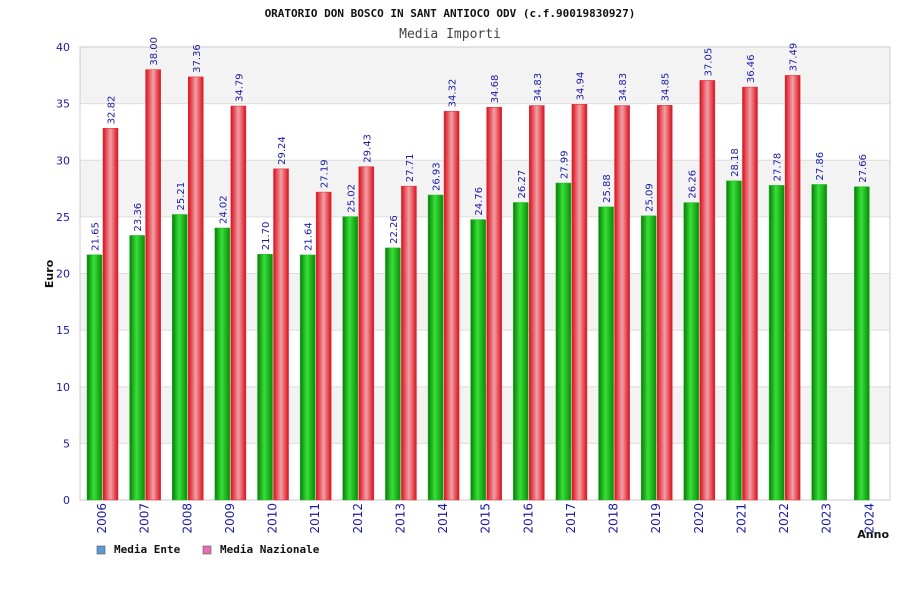 The image size is (900, 600). I want to click on x-tick-label: 2010, so click(273, 518).